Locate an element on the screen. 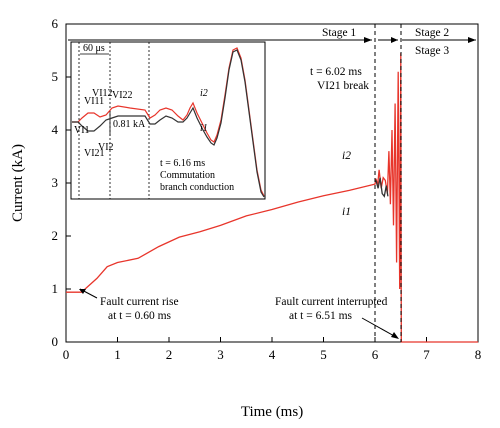 The height and width of the screenshot is (428, 500). x-tick-label: 6 is located at coordinates (375, 354).